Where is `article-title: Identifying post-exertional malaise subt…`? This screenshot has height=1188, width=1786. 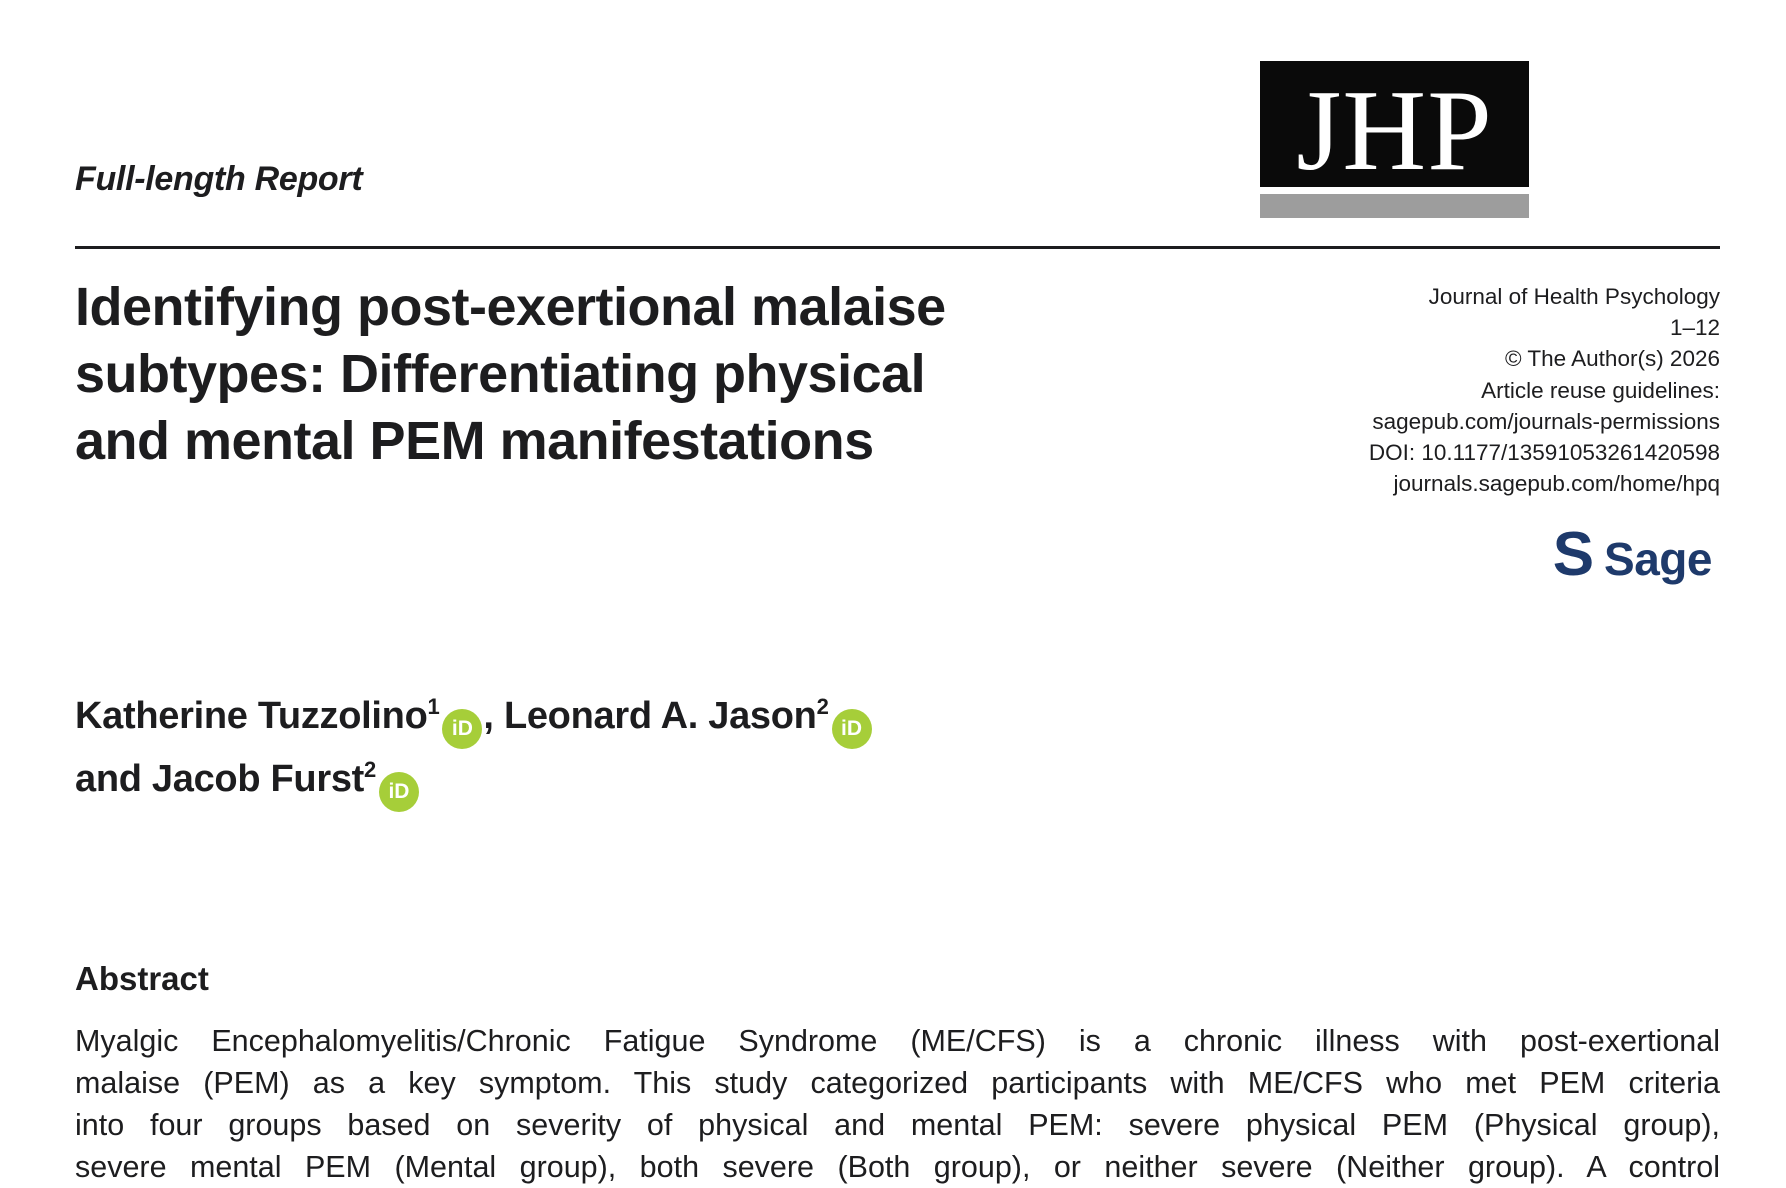 article-title: Identifying post-exertional malaise subt… is located at coordinates (580, 374).